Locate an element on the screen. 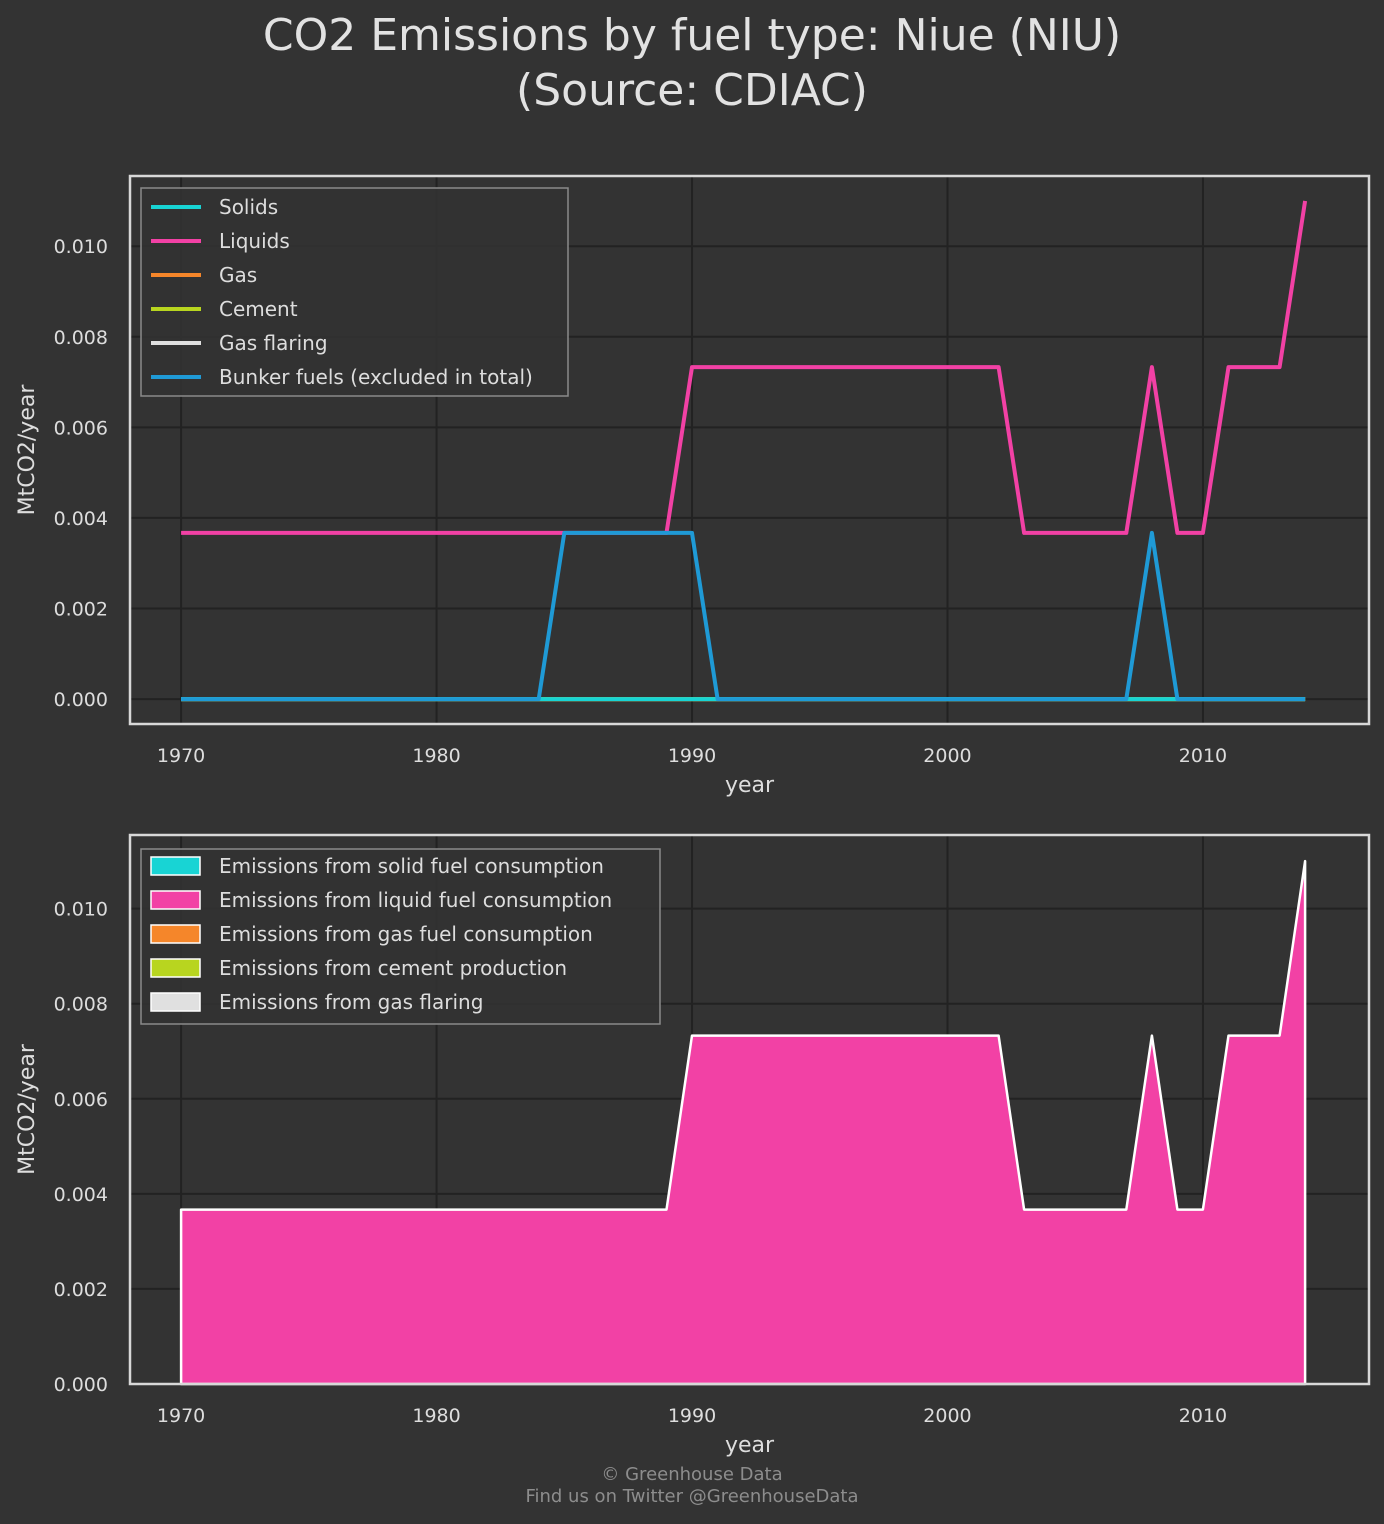 The image size is (1384, 1524). legend-label: Bunker fuels (excluded in total) is located at coordinates (376, 377).